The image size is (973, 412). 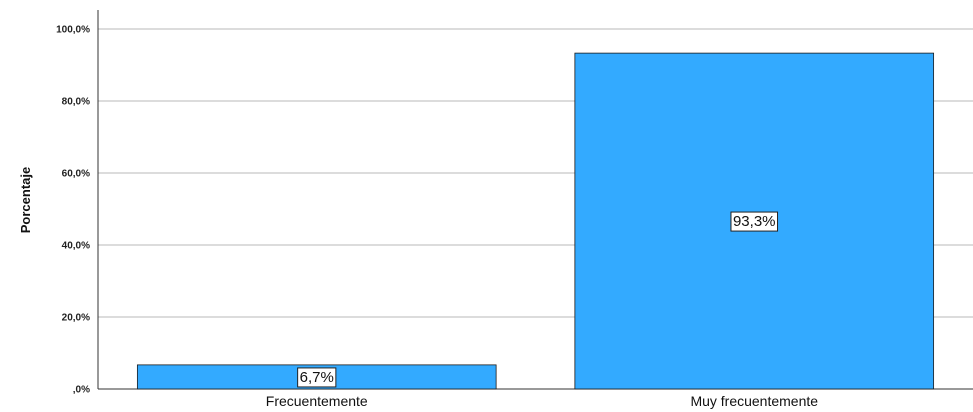 What do you see at coordinates (76, 174) in the screenshot?
I see `y-tick-label: 60,0%` at bounding box center [76, 174].